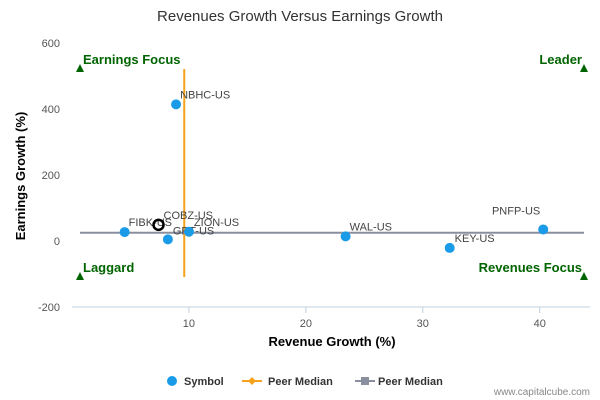  Describe the element at coordinates (80, 68) in the screenshot. I see `triangle-marker-top-left` at that location.